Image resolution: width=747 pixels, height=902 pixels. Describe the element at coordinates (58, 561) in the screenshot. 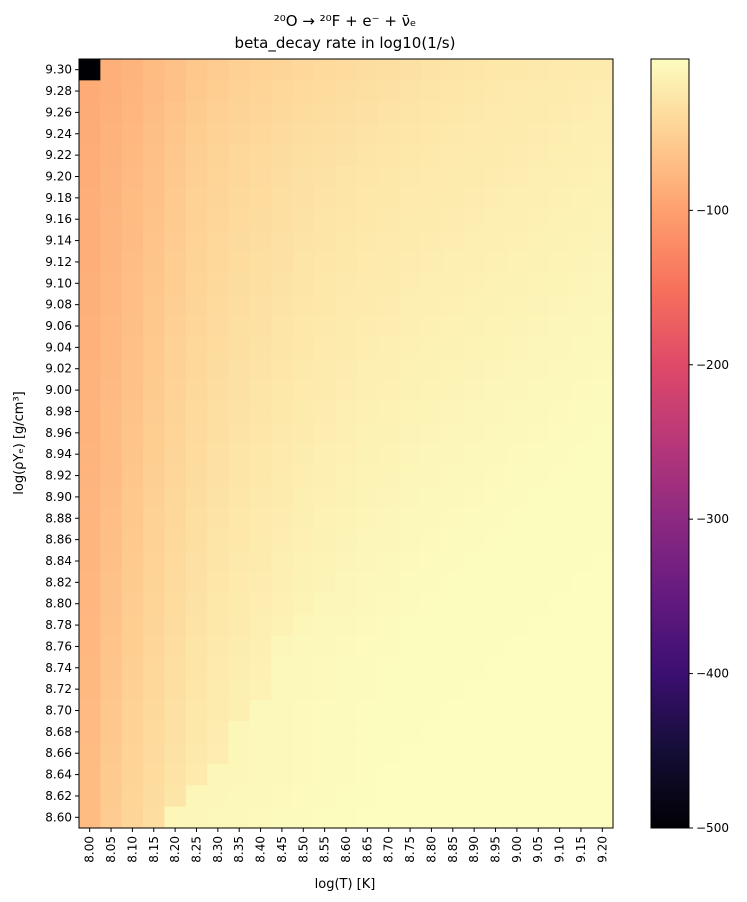

I see `y-tick-label: 8.84` at that location.